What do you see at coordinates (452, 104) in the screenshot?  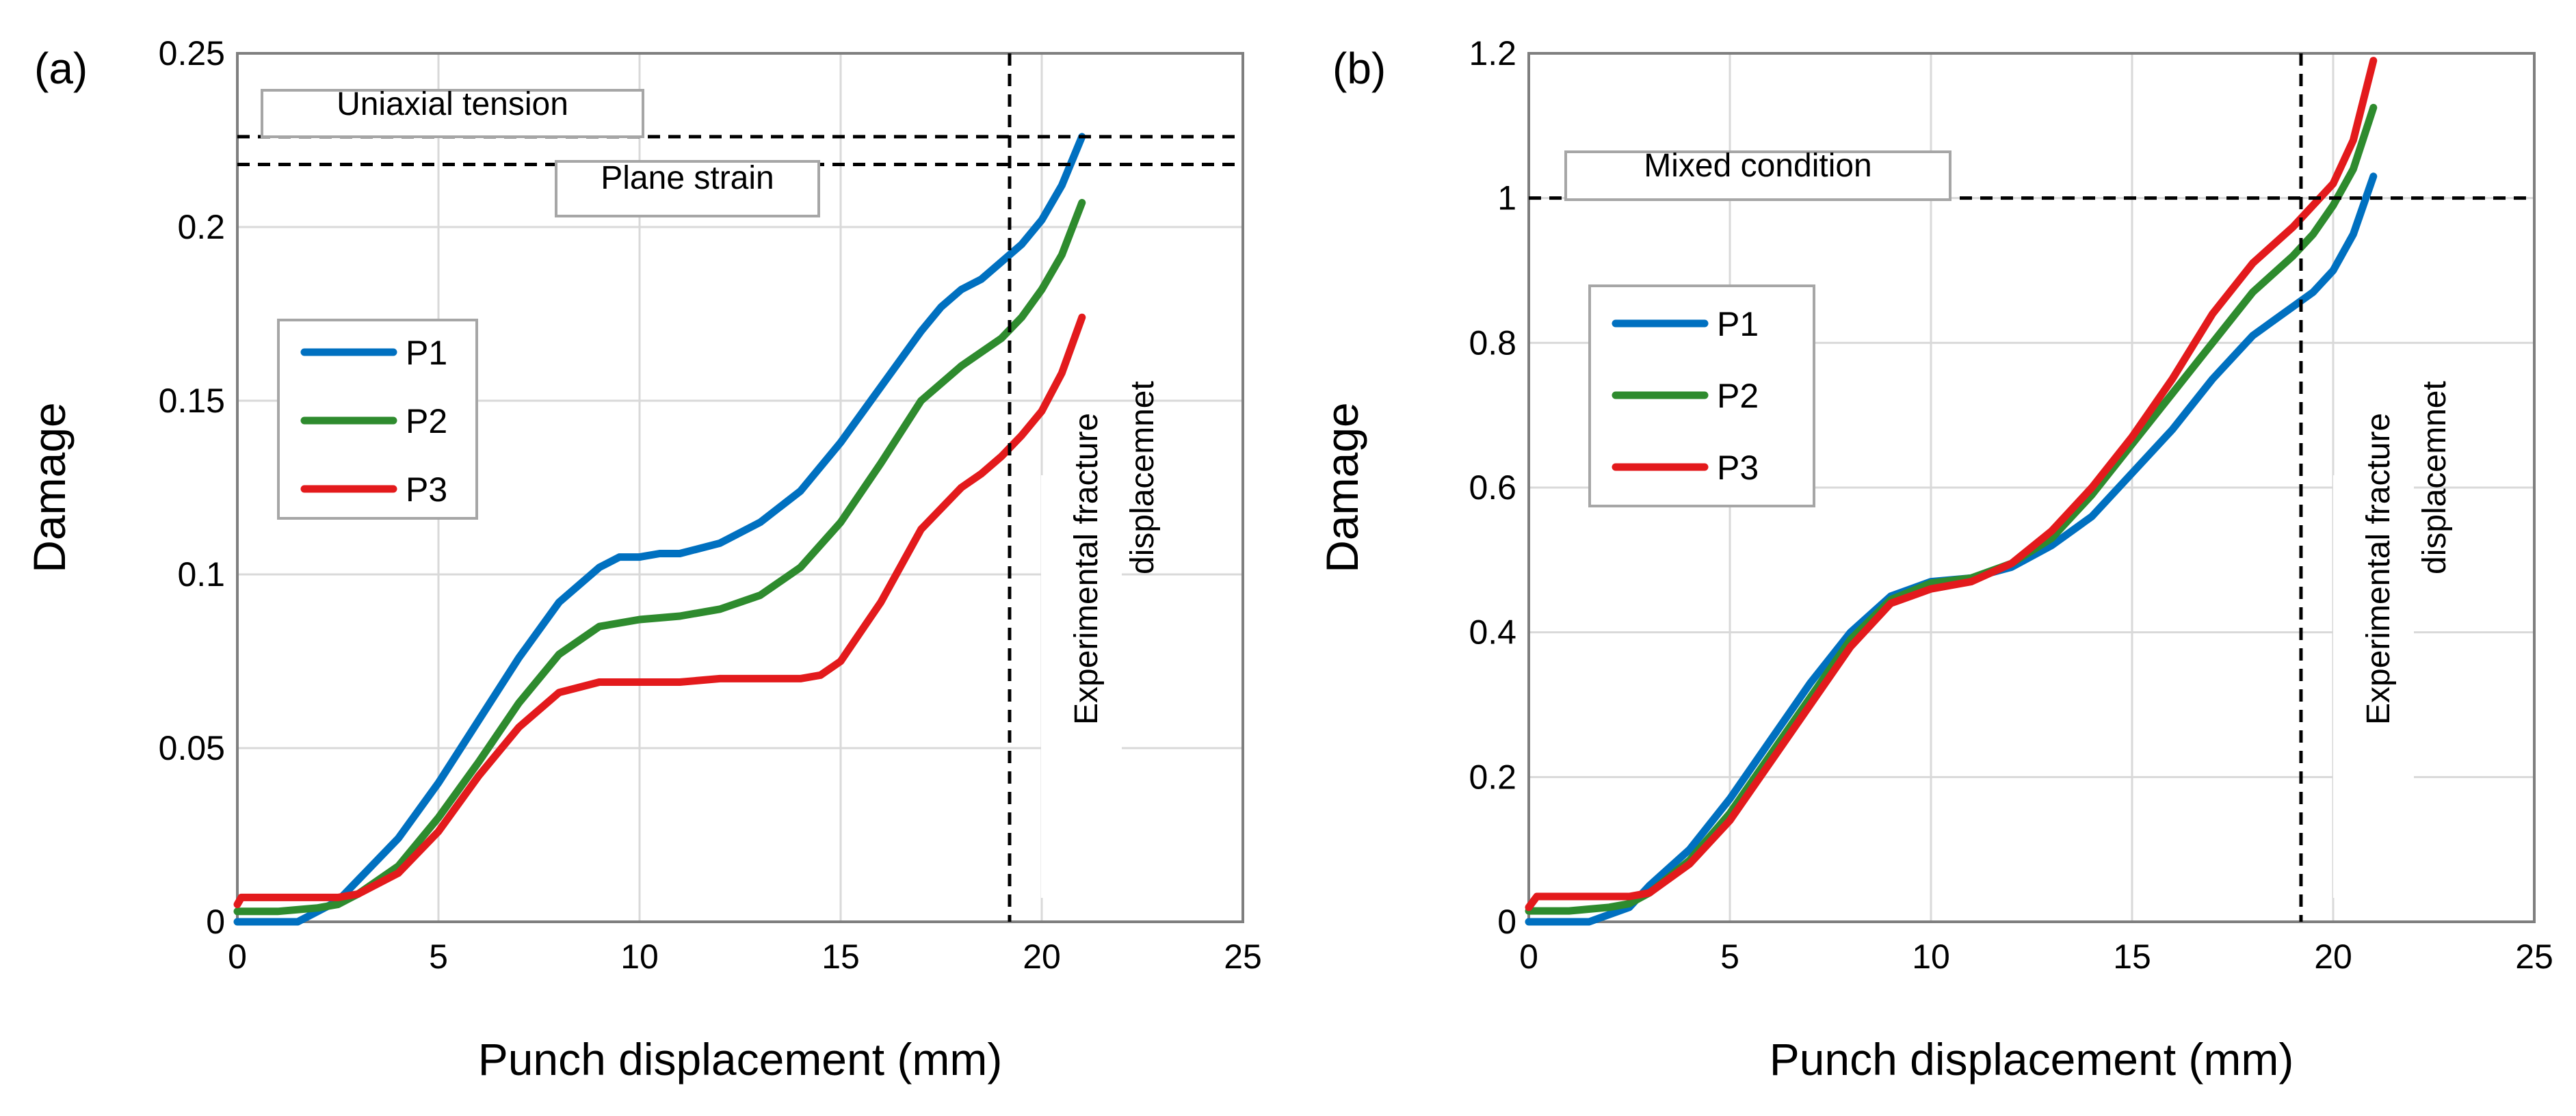 I see `annotation-label: Uniaxial tension` at bounding box center [452, 104].